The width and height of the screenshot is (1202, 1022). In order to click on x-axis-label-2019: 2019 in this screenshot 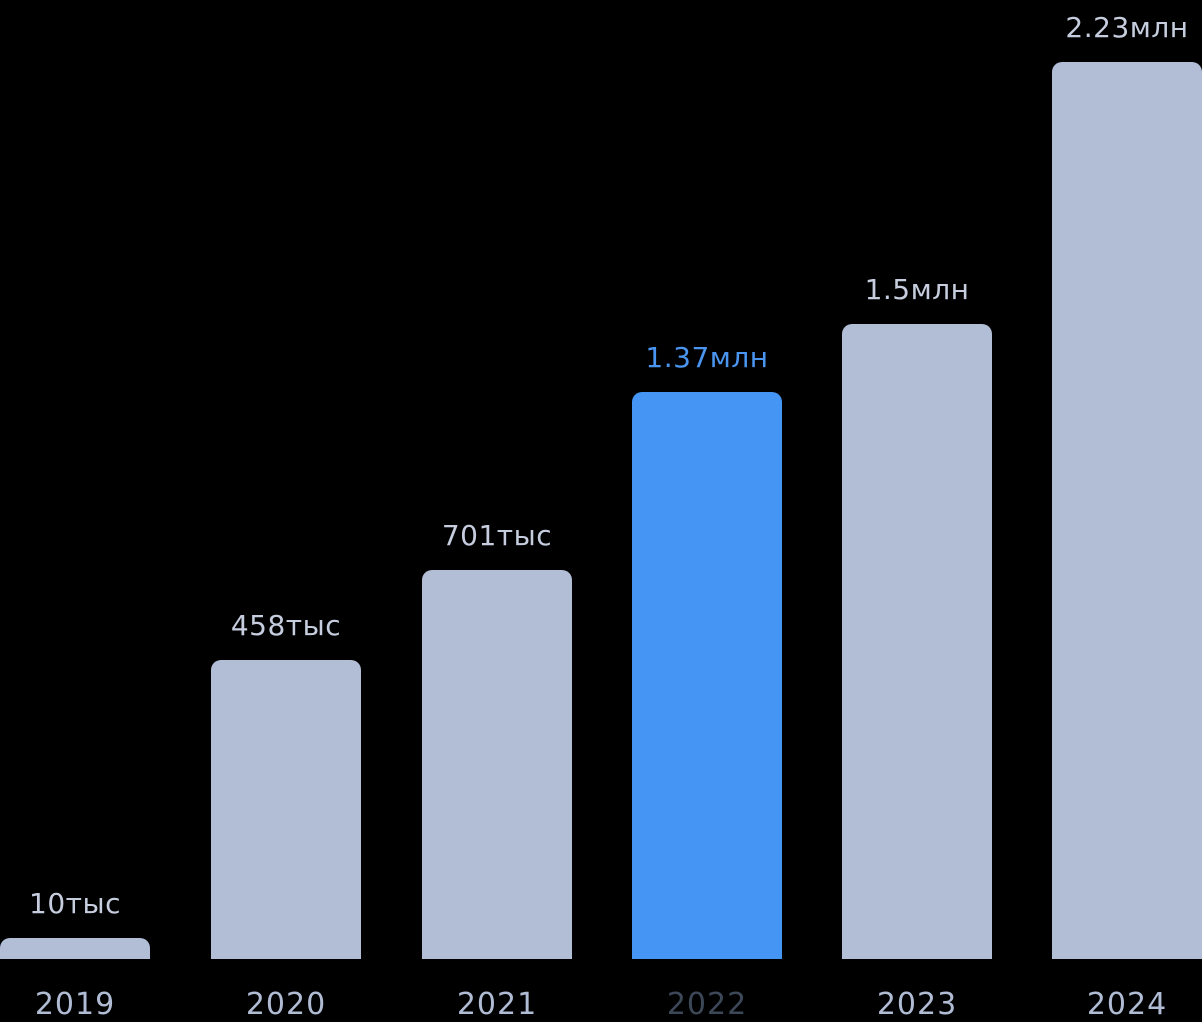, I will do `click(75, 1004)`.